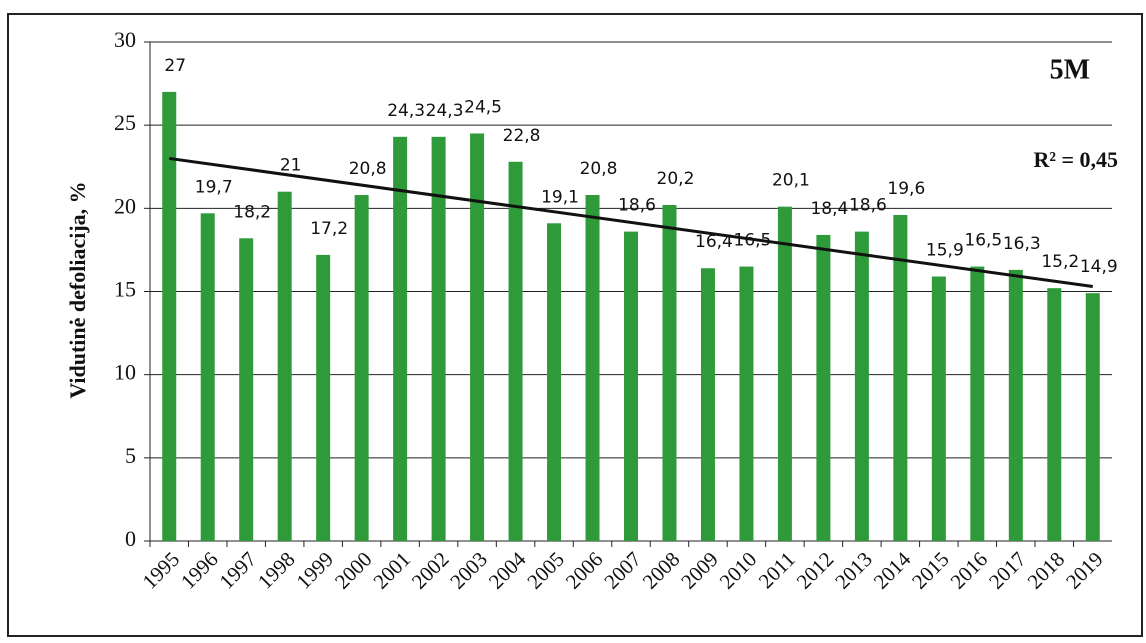 This screenshot has width=1146, height=643. I want to click on x-tick-label: 2006, so click(584, 570).